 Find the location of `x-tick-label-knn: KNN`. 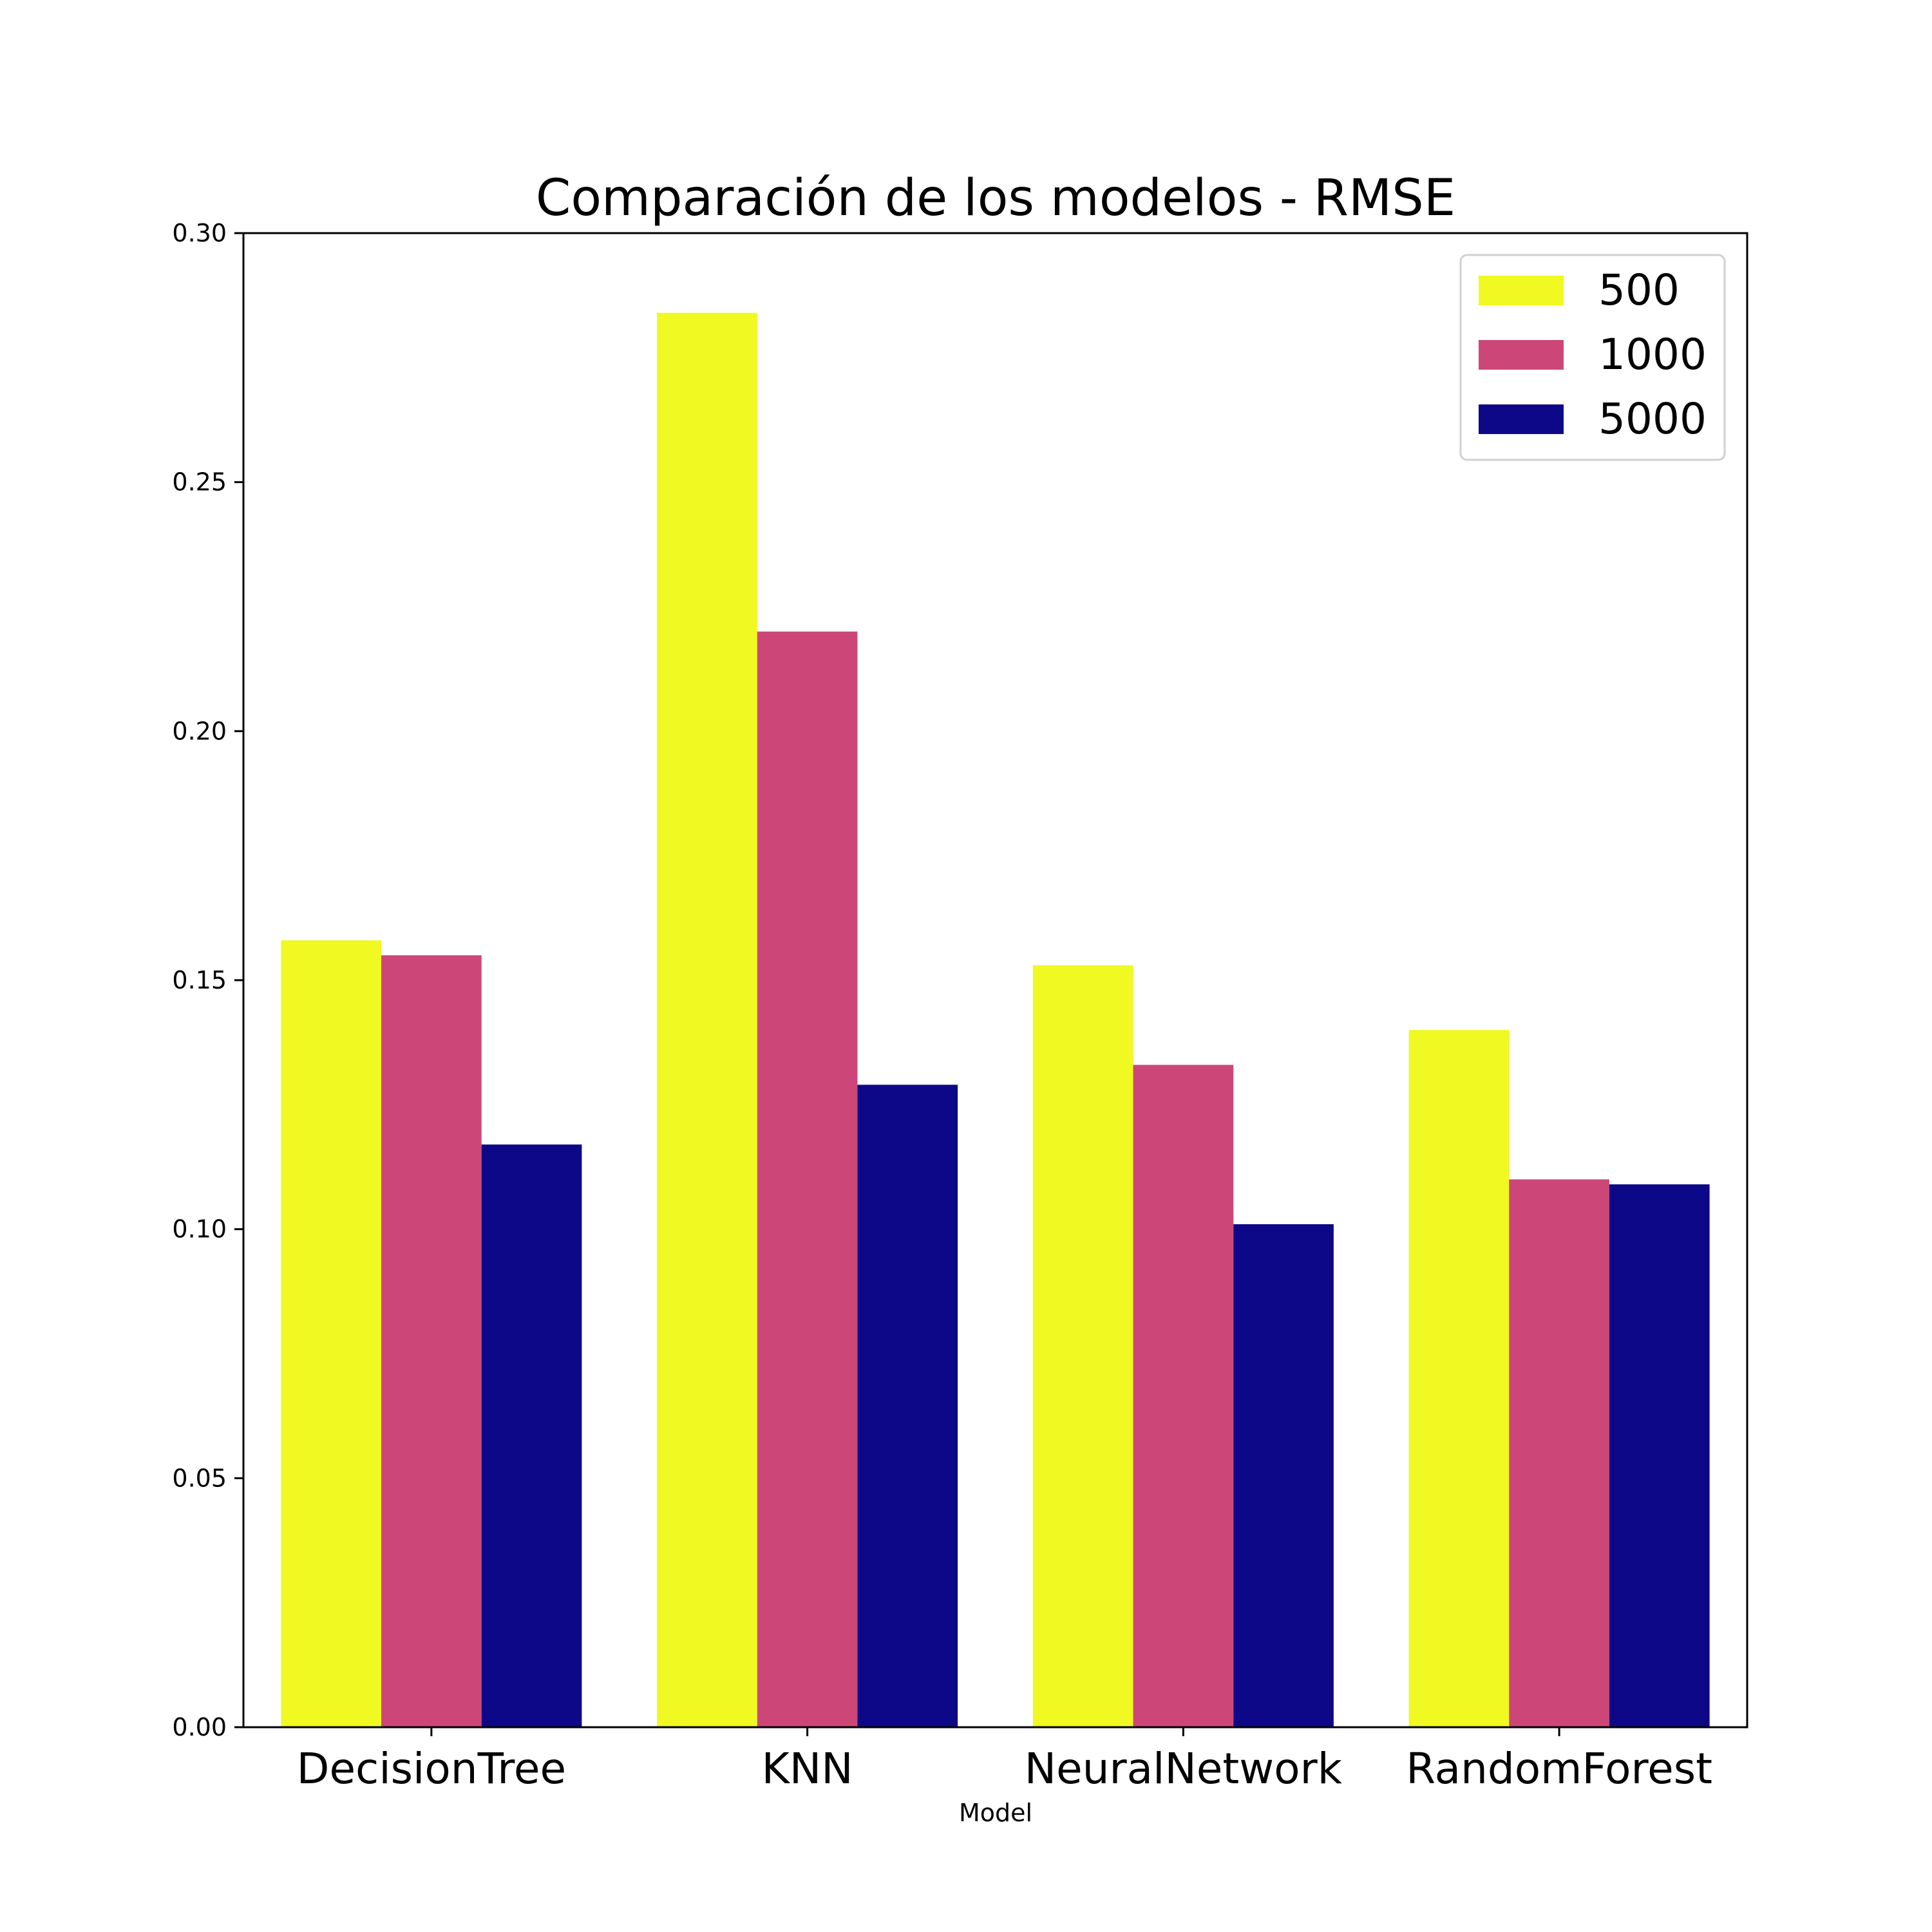

x-tick-label-knn: KNN is located at coordinates (808, 1769).